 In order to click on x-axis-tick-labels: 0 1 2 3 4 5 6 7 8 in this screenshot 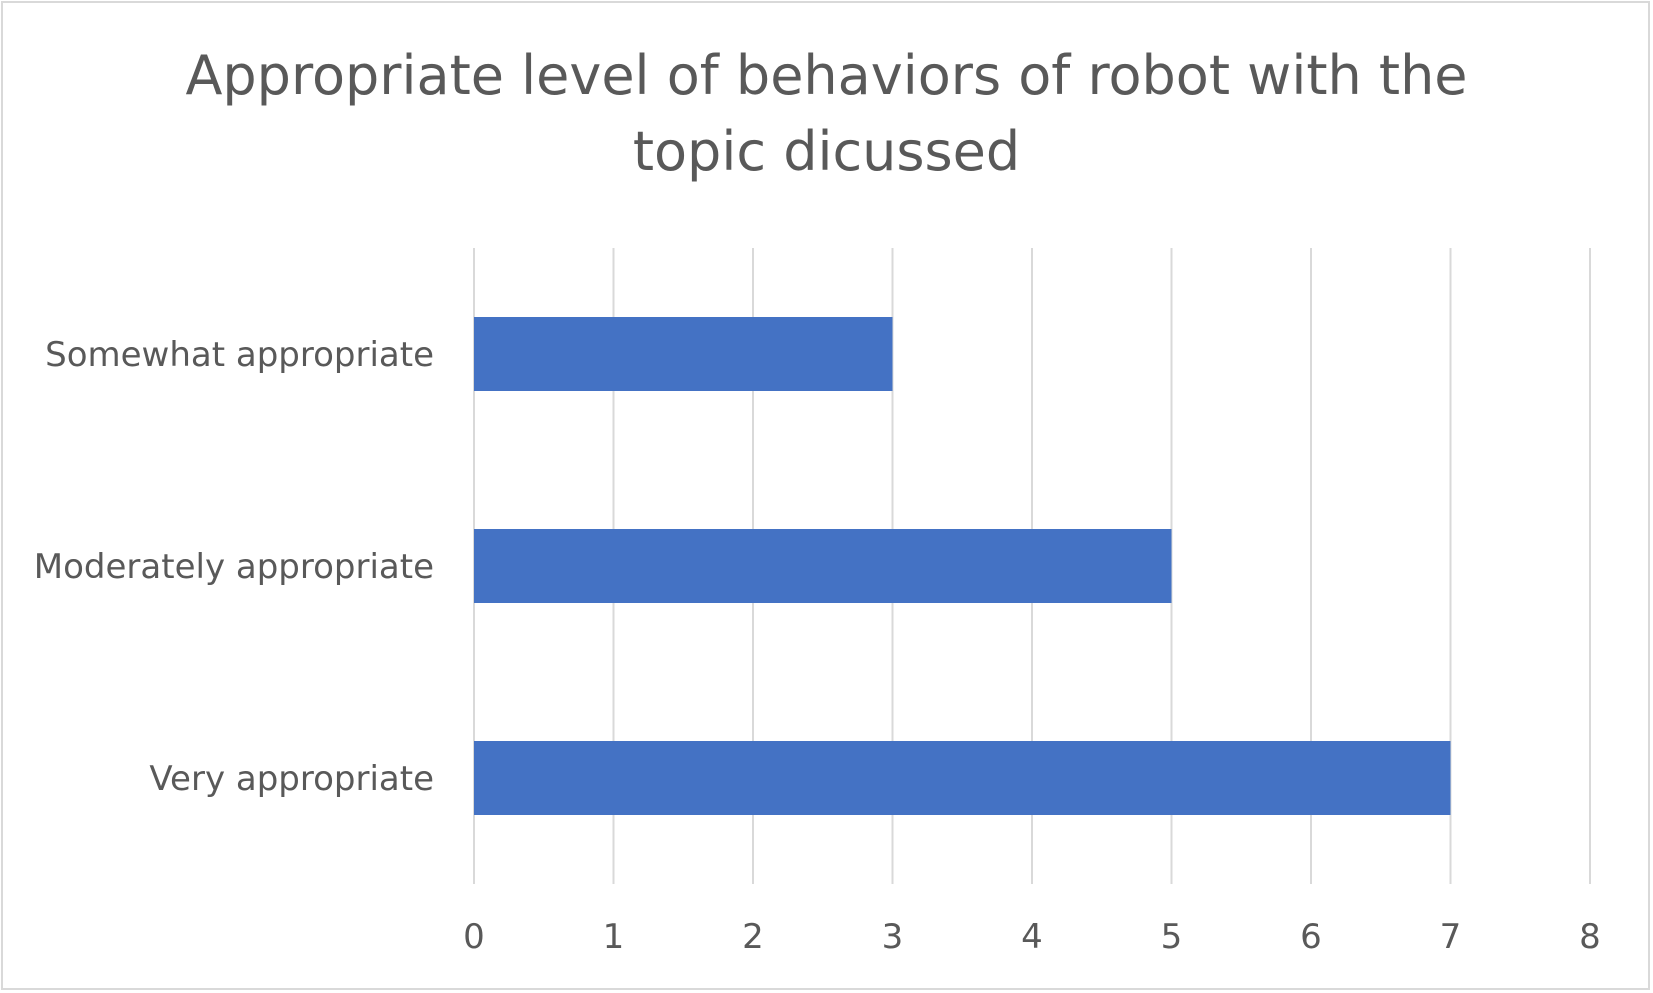, I will do `click(1032, 937)`.